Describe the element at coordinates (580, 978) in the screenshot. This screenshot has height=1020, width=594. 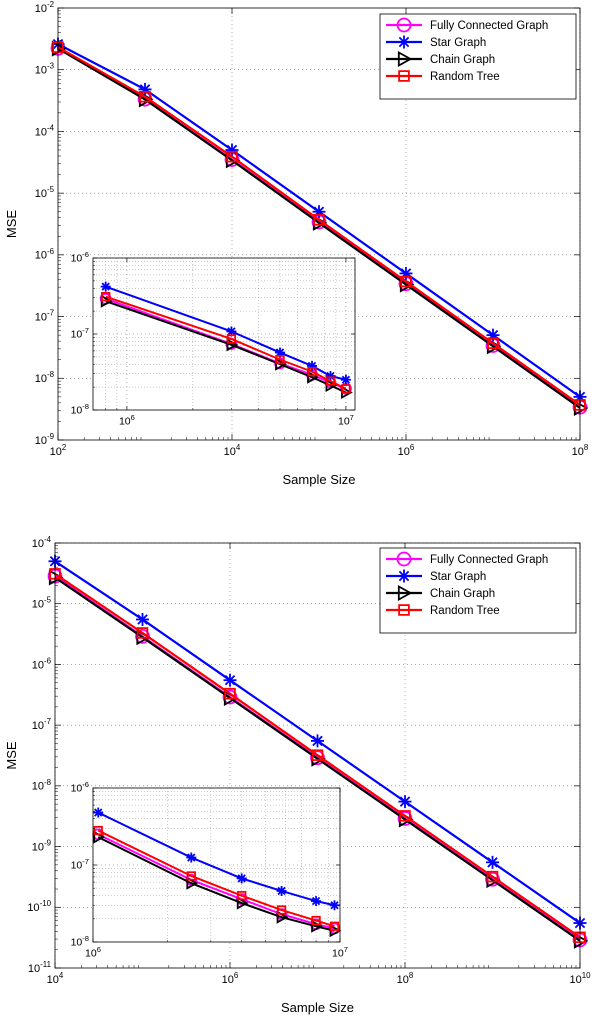
I see `x-tick-label: 10¹⁰` at that location.